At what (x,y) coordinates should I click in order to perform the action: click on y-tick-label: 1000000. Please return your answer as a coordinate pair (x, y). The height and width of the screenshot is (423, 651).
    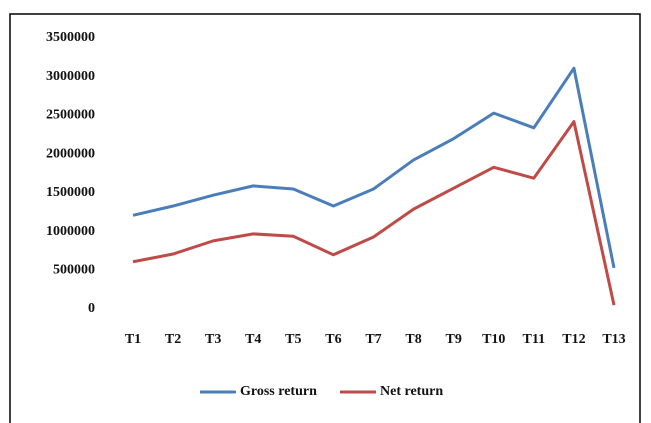
    Looking at the image, I should click on (70, 231).